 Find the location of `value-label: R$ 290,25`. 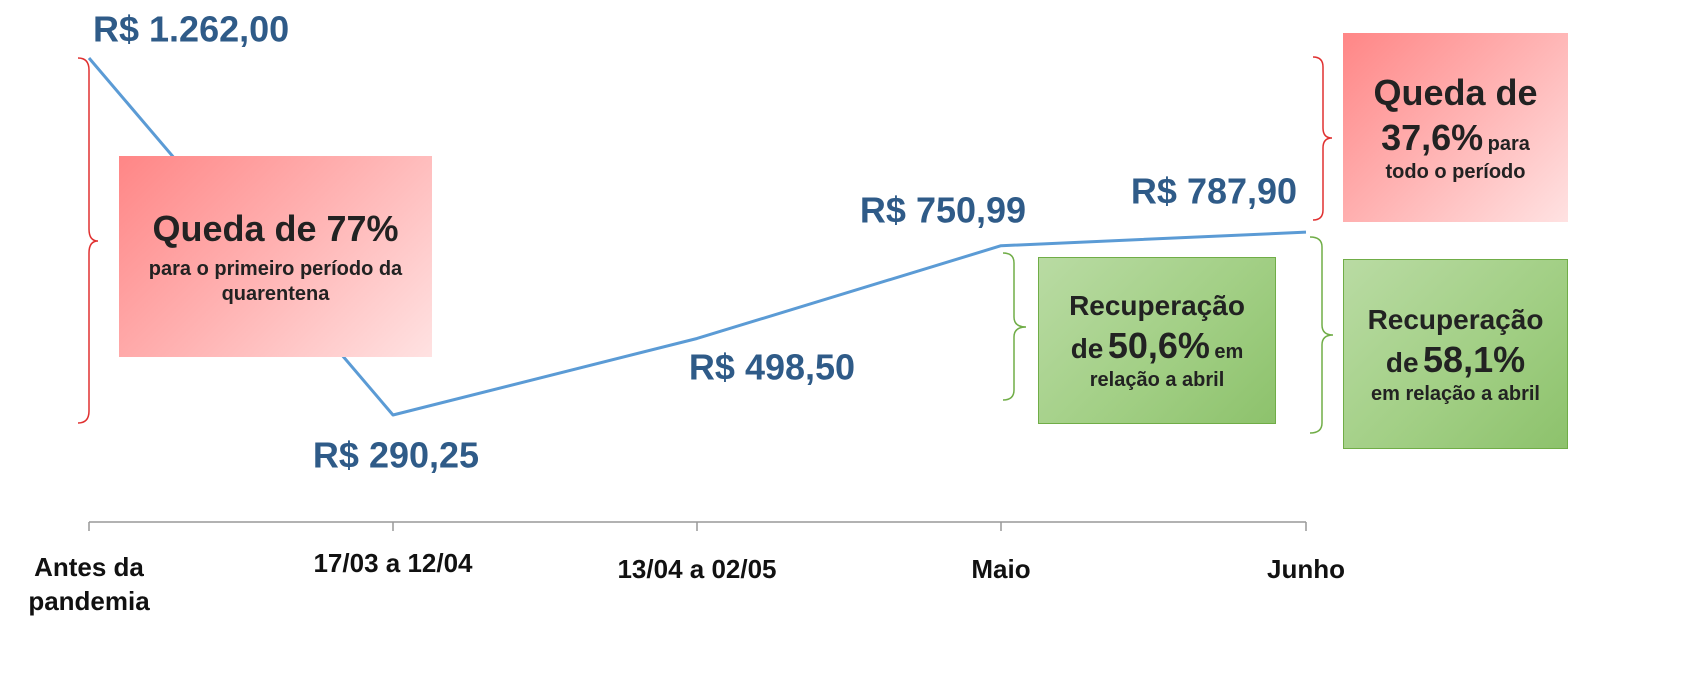

value-label: R$ 290,25 is located at coordinates (396, 455).